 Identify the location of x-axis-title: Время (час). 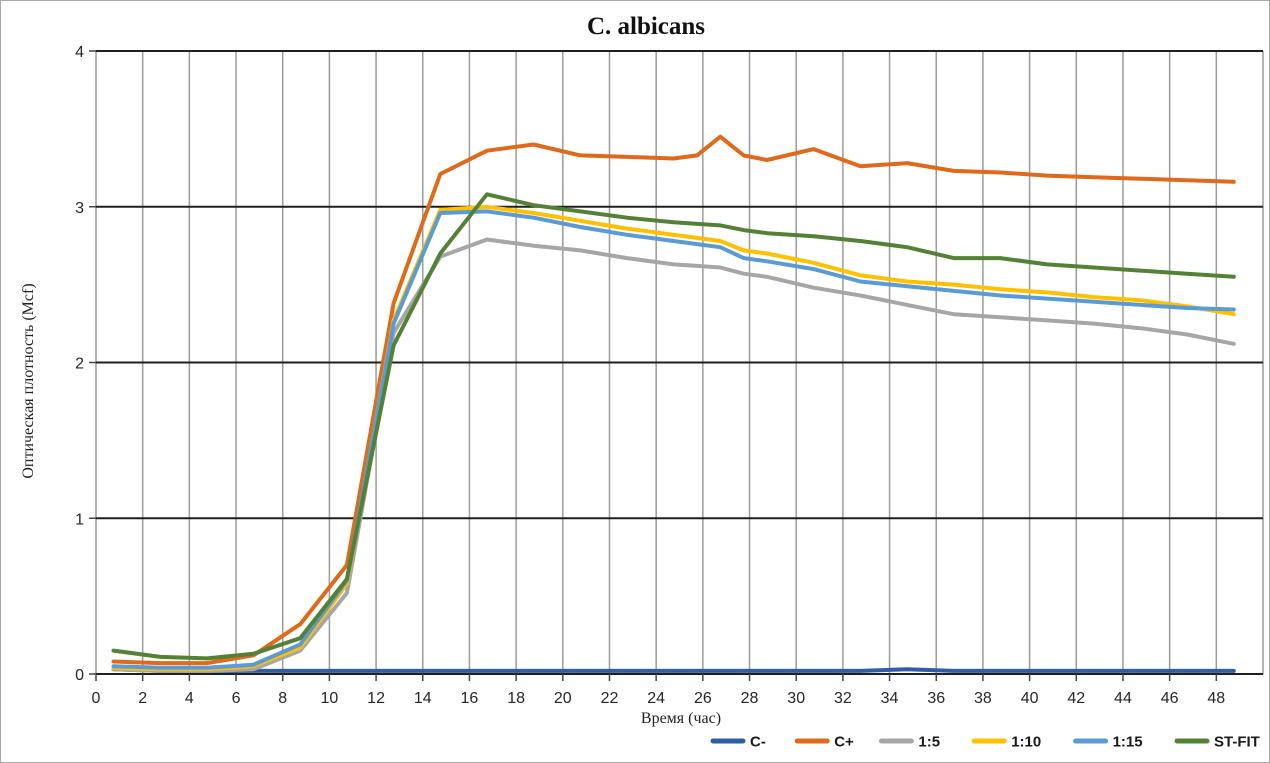
(681, 718).